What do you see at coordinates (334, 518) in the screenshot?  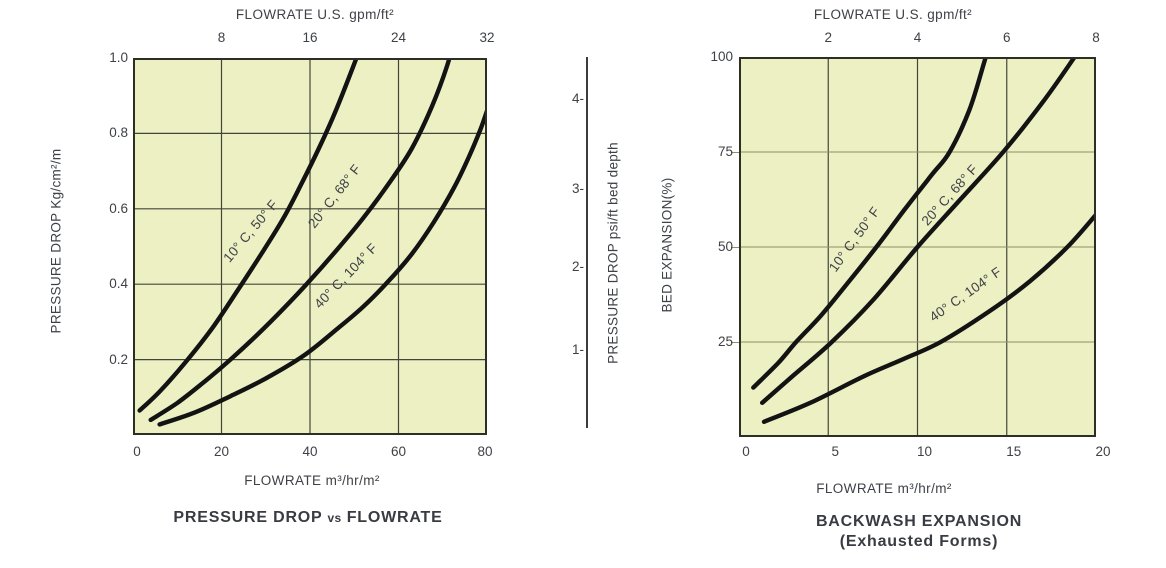 I see `title-part-vs: vs` at bounding box center [334, 518].